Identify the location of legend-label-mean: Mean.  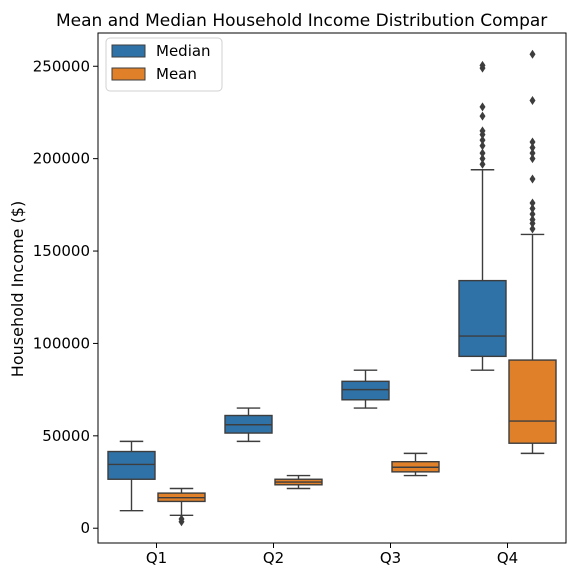
(176, 74).